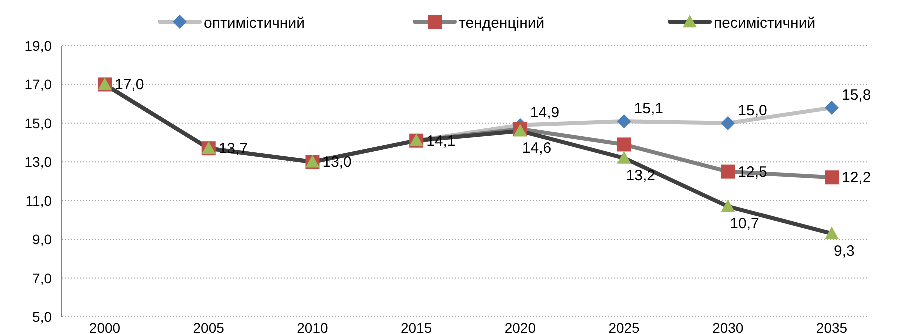 This screenshot has height=334, width=907. Describe the element at coordinates (728, 327) in the screenshot. I see `x-tick-label: 2030` at that location.